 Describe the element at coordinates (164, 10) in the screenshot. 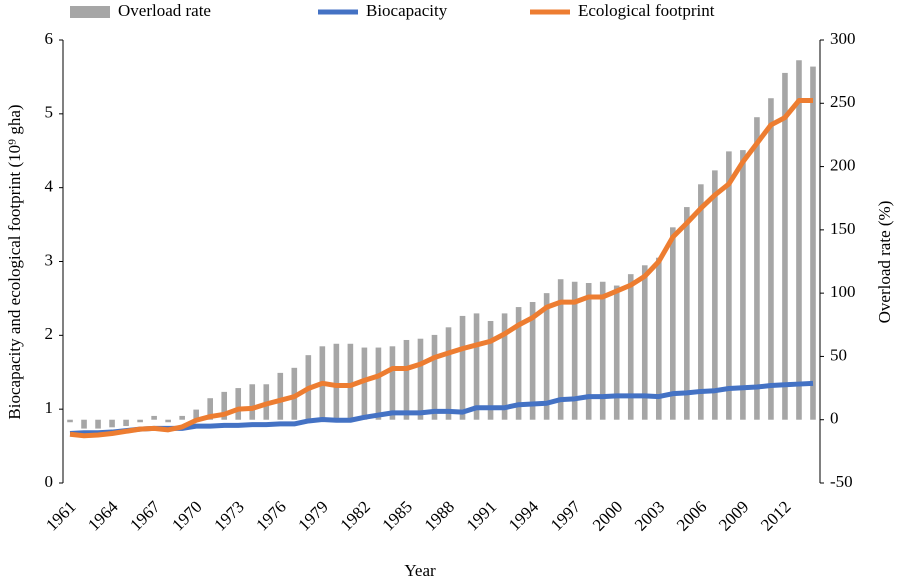

I see `legend-label: Overload rate` at that location.